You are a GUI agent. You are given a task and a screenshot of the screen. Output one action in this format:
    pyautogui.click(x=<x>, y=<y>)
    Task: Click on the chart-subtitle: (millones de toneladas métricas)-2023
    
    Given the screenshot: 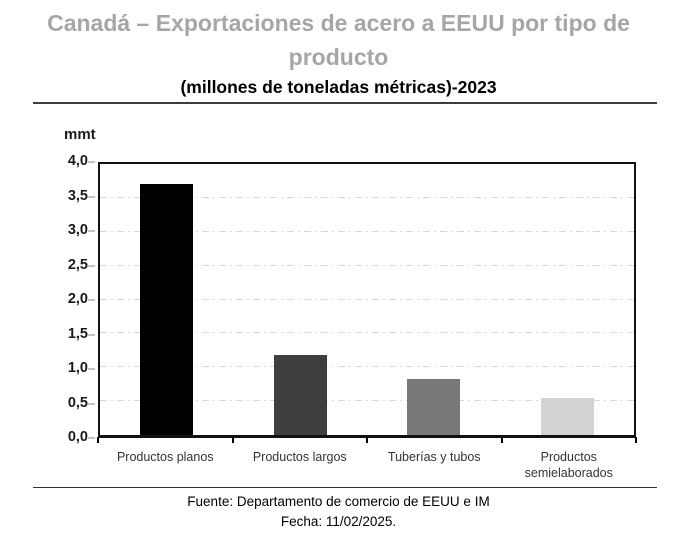 What is the action you would take?
    pyautogui.click(x=338, y=87)
    